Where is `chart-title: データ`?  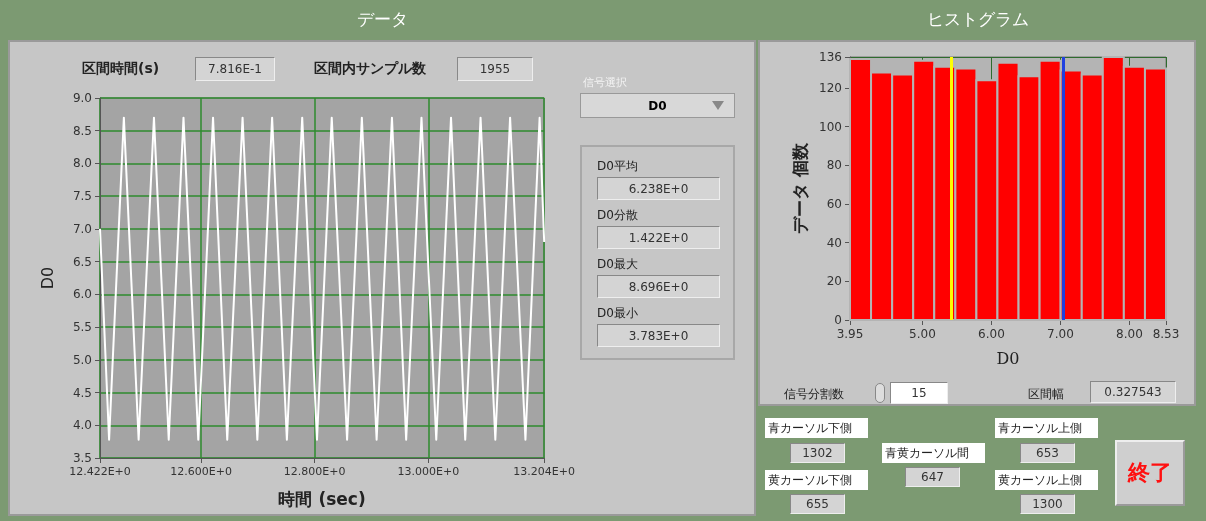 chart-title: データ is located at coordinates (382, 19).